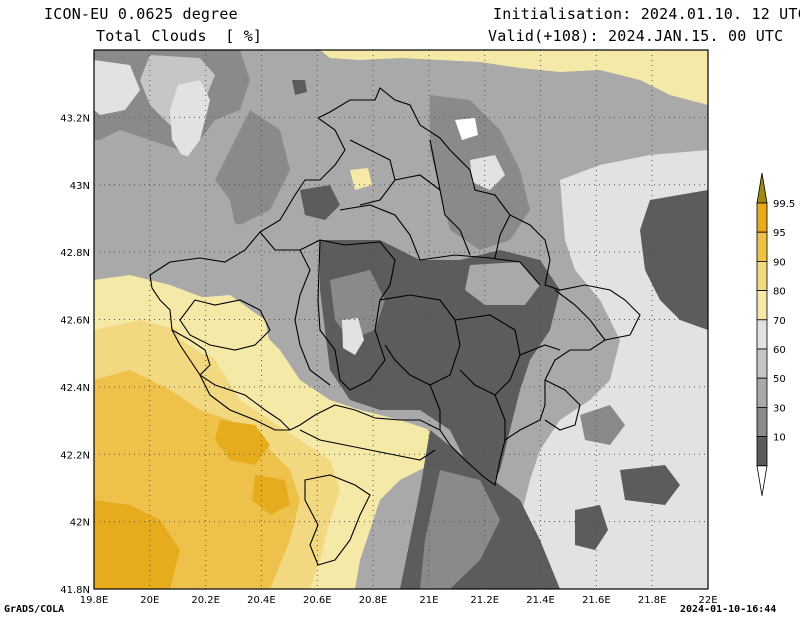 This screenshot has height=618, width=800. Describe the element at coordinates (762, 188) in the screenshot. I see `colorbar-over-triangle` at that location.